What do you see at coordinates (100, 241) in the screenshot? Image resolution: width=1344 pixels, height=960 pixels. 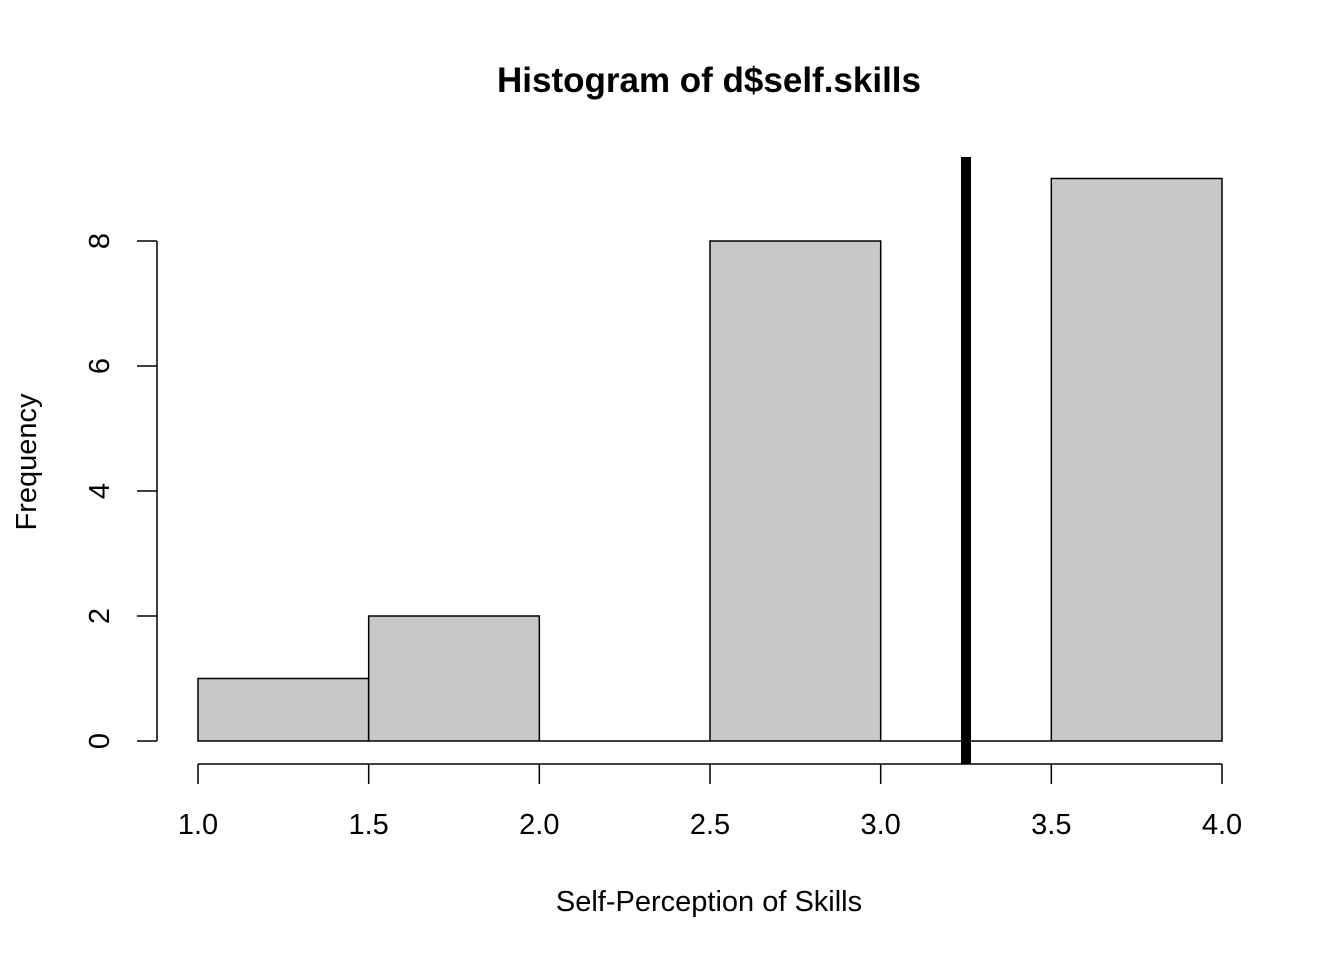 I see `y-tick-label: 8` at bounding box center [100, 241].